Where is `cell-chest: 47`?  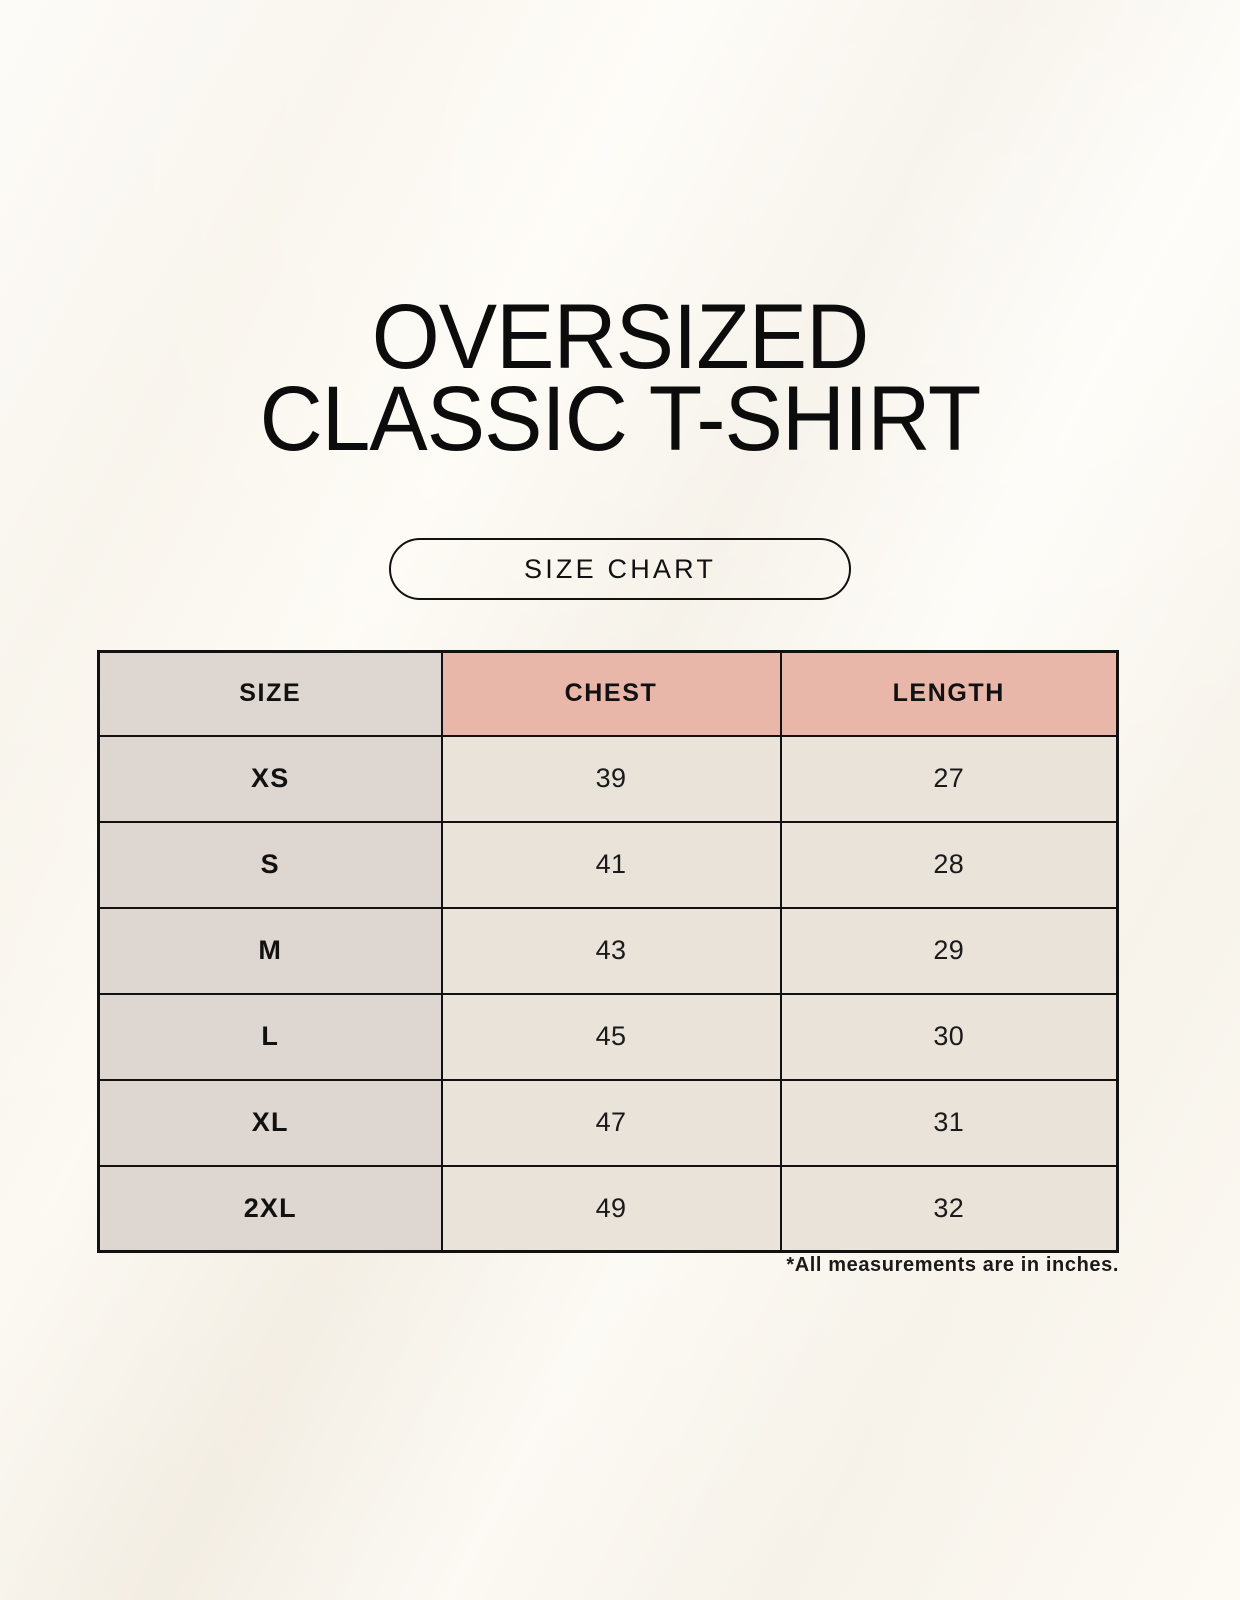 cell-chest: 47 is located at coordinates (611, 1122).